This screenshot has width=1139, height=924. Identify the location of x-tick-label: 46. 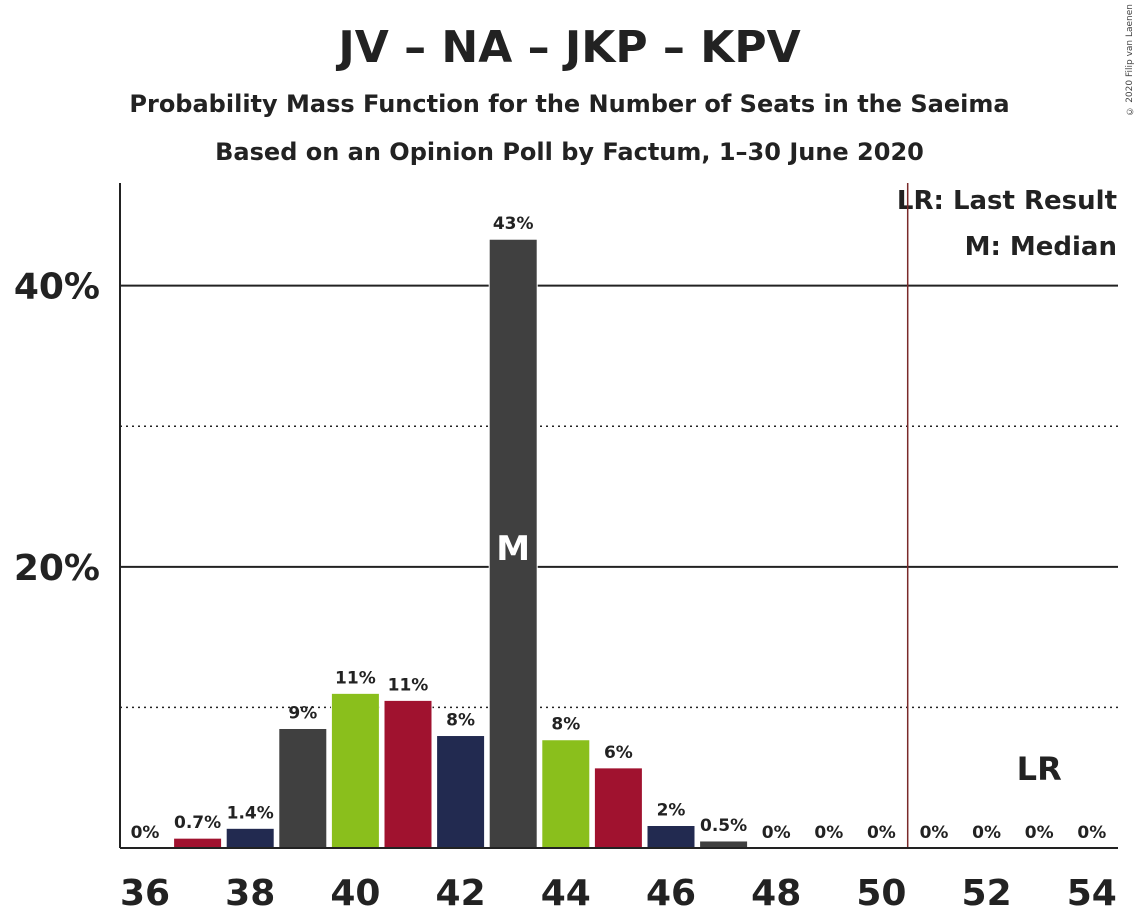
(671, 893).